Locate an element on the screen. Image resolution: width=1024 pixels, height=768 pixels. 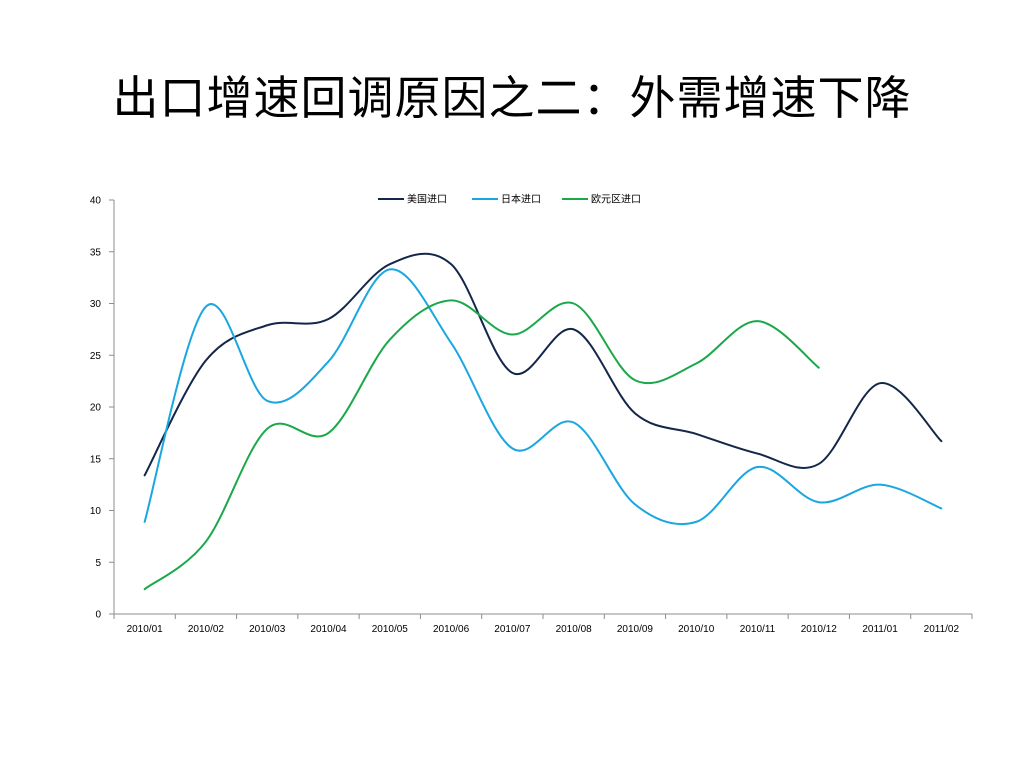
x-tick-label: 2011/01 is located at coordinates (880, 629).